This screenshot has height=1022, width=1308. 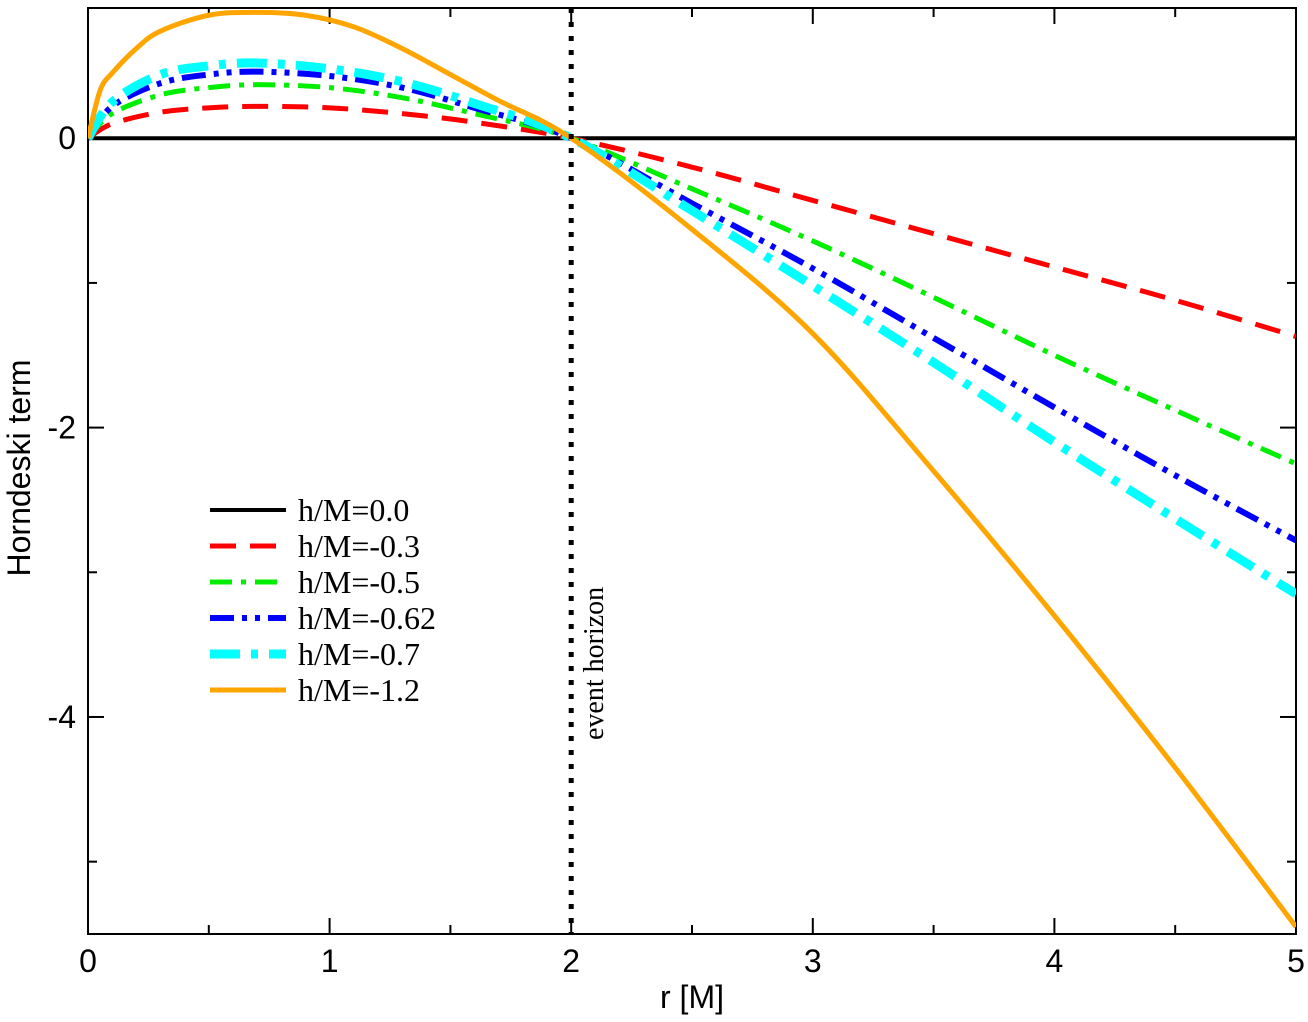 I want to click on legend-label: h/M=-0.62, so click(x=367, y=618).